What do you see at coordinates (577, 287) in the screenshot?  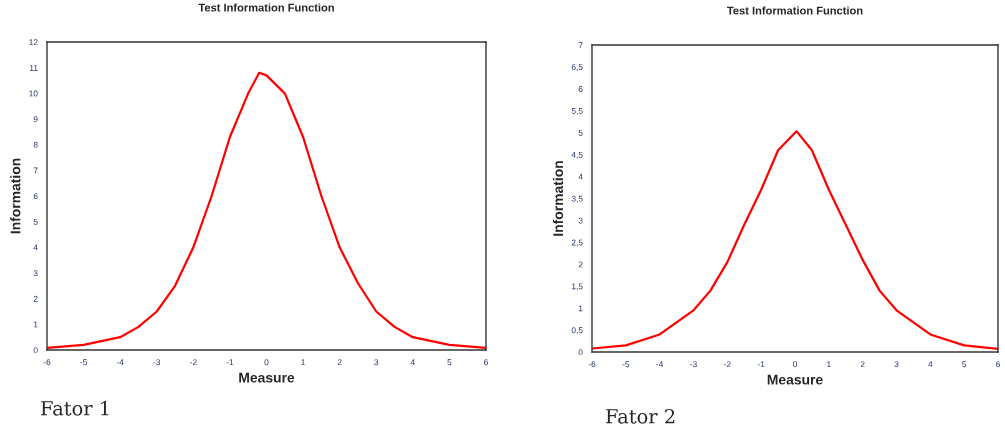 I see `y-tick-label: 1,5` at bounding box center [577, 287].